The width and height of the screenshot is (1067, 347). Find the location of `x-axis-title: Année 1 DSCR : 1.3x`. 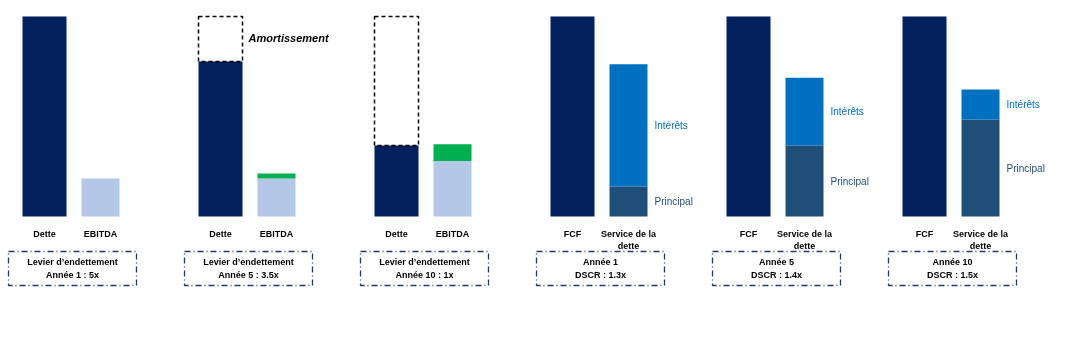

x-axis-title: Année 1 DSCR : 1.3x is located at coordinates (600, 268).